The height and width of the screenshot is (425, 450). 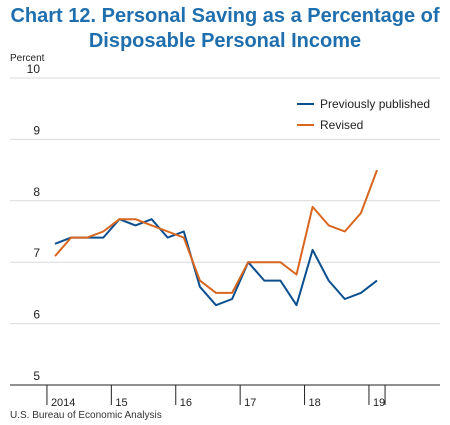 I want to click on legend-label: Revised, so click(x=341, y=125).